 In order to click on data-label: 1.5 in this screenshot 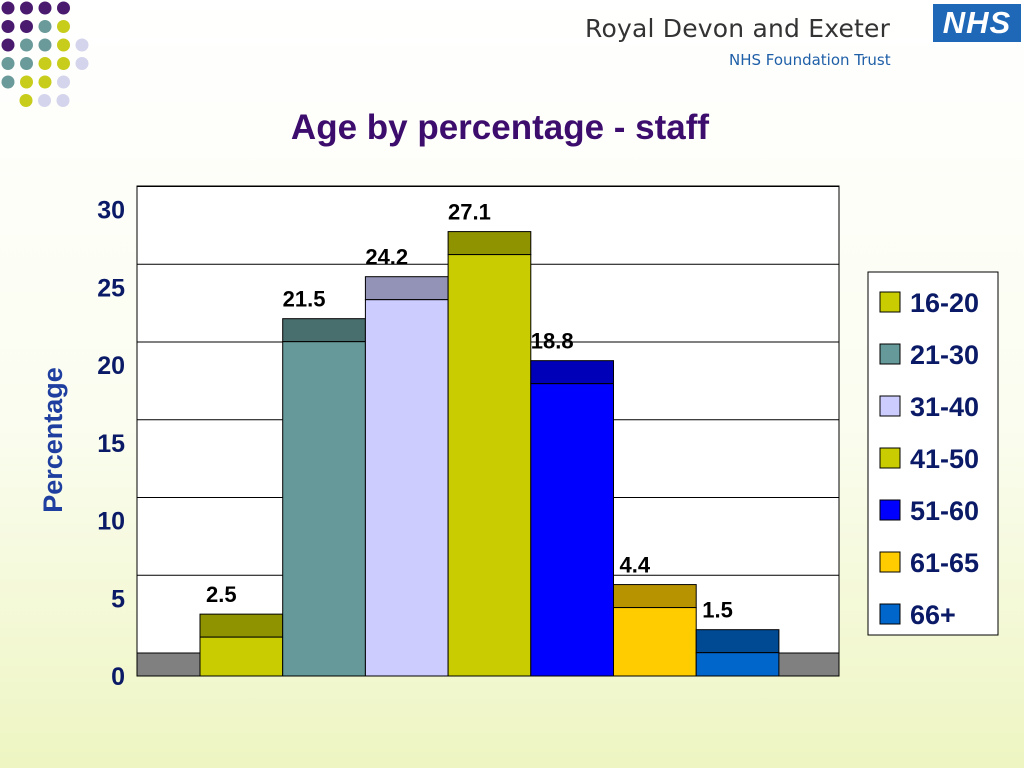, I will do `click(717, 610)`.